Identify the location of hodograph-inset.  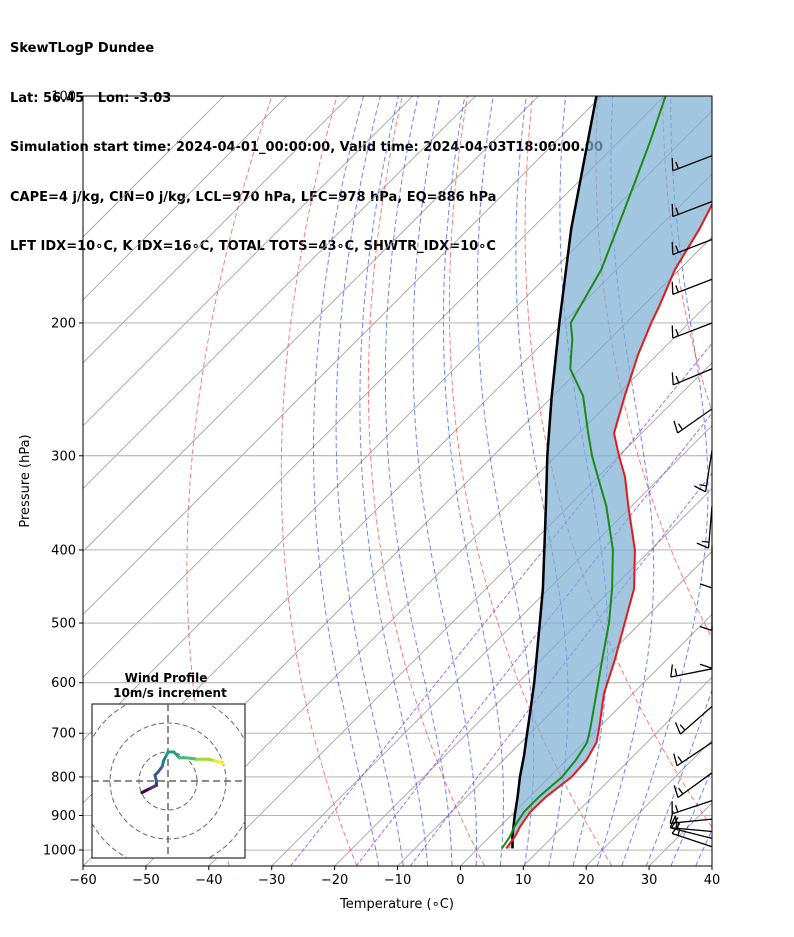
(168, 781).